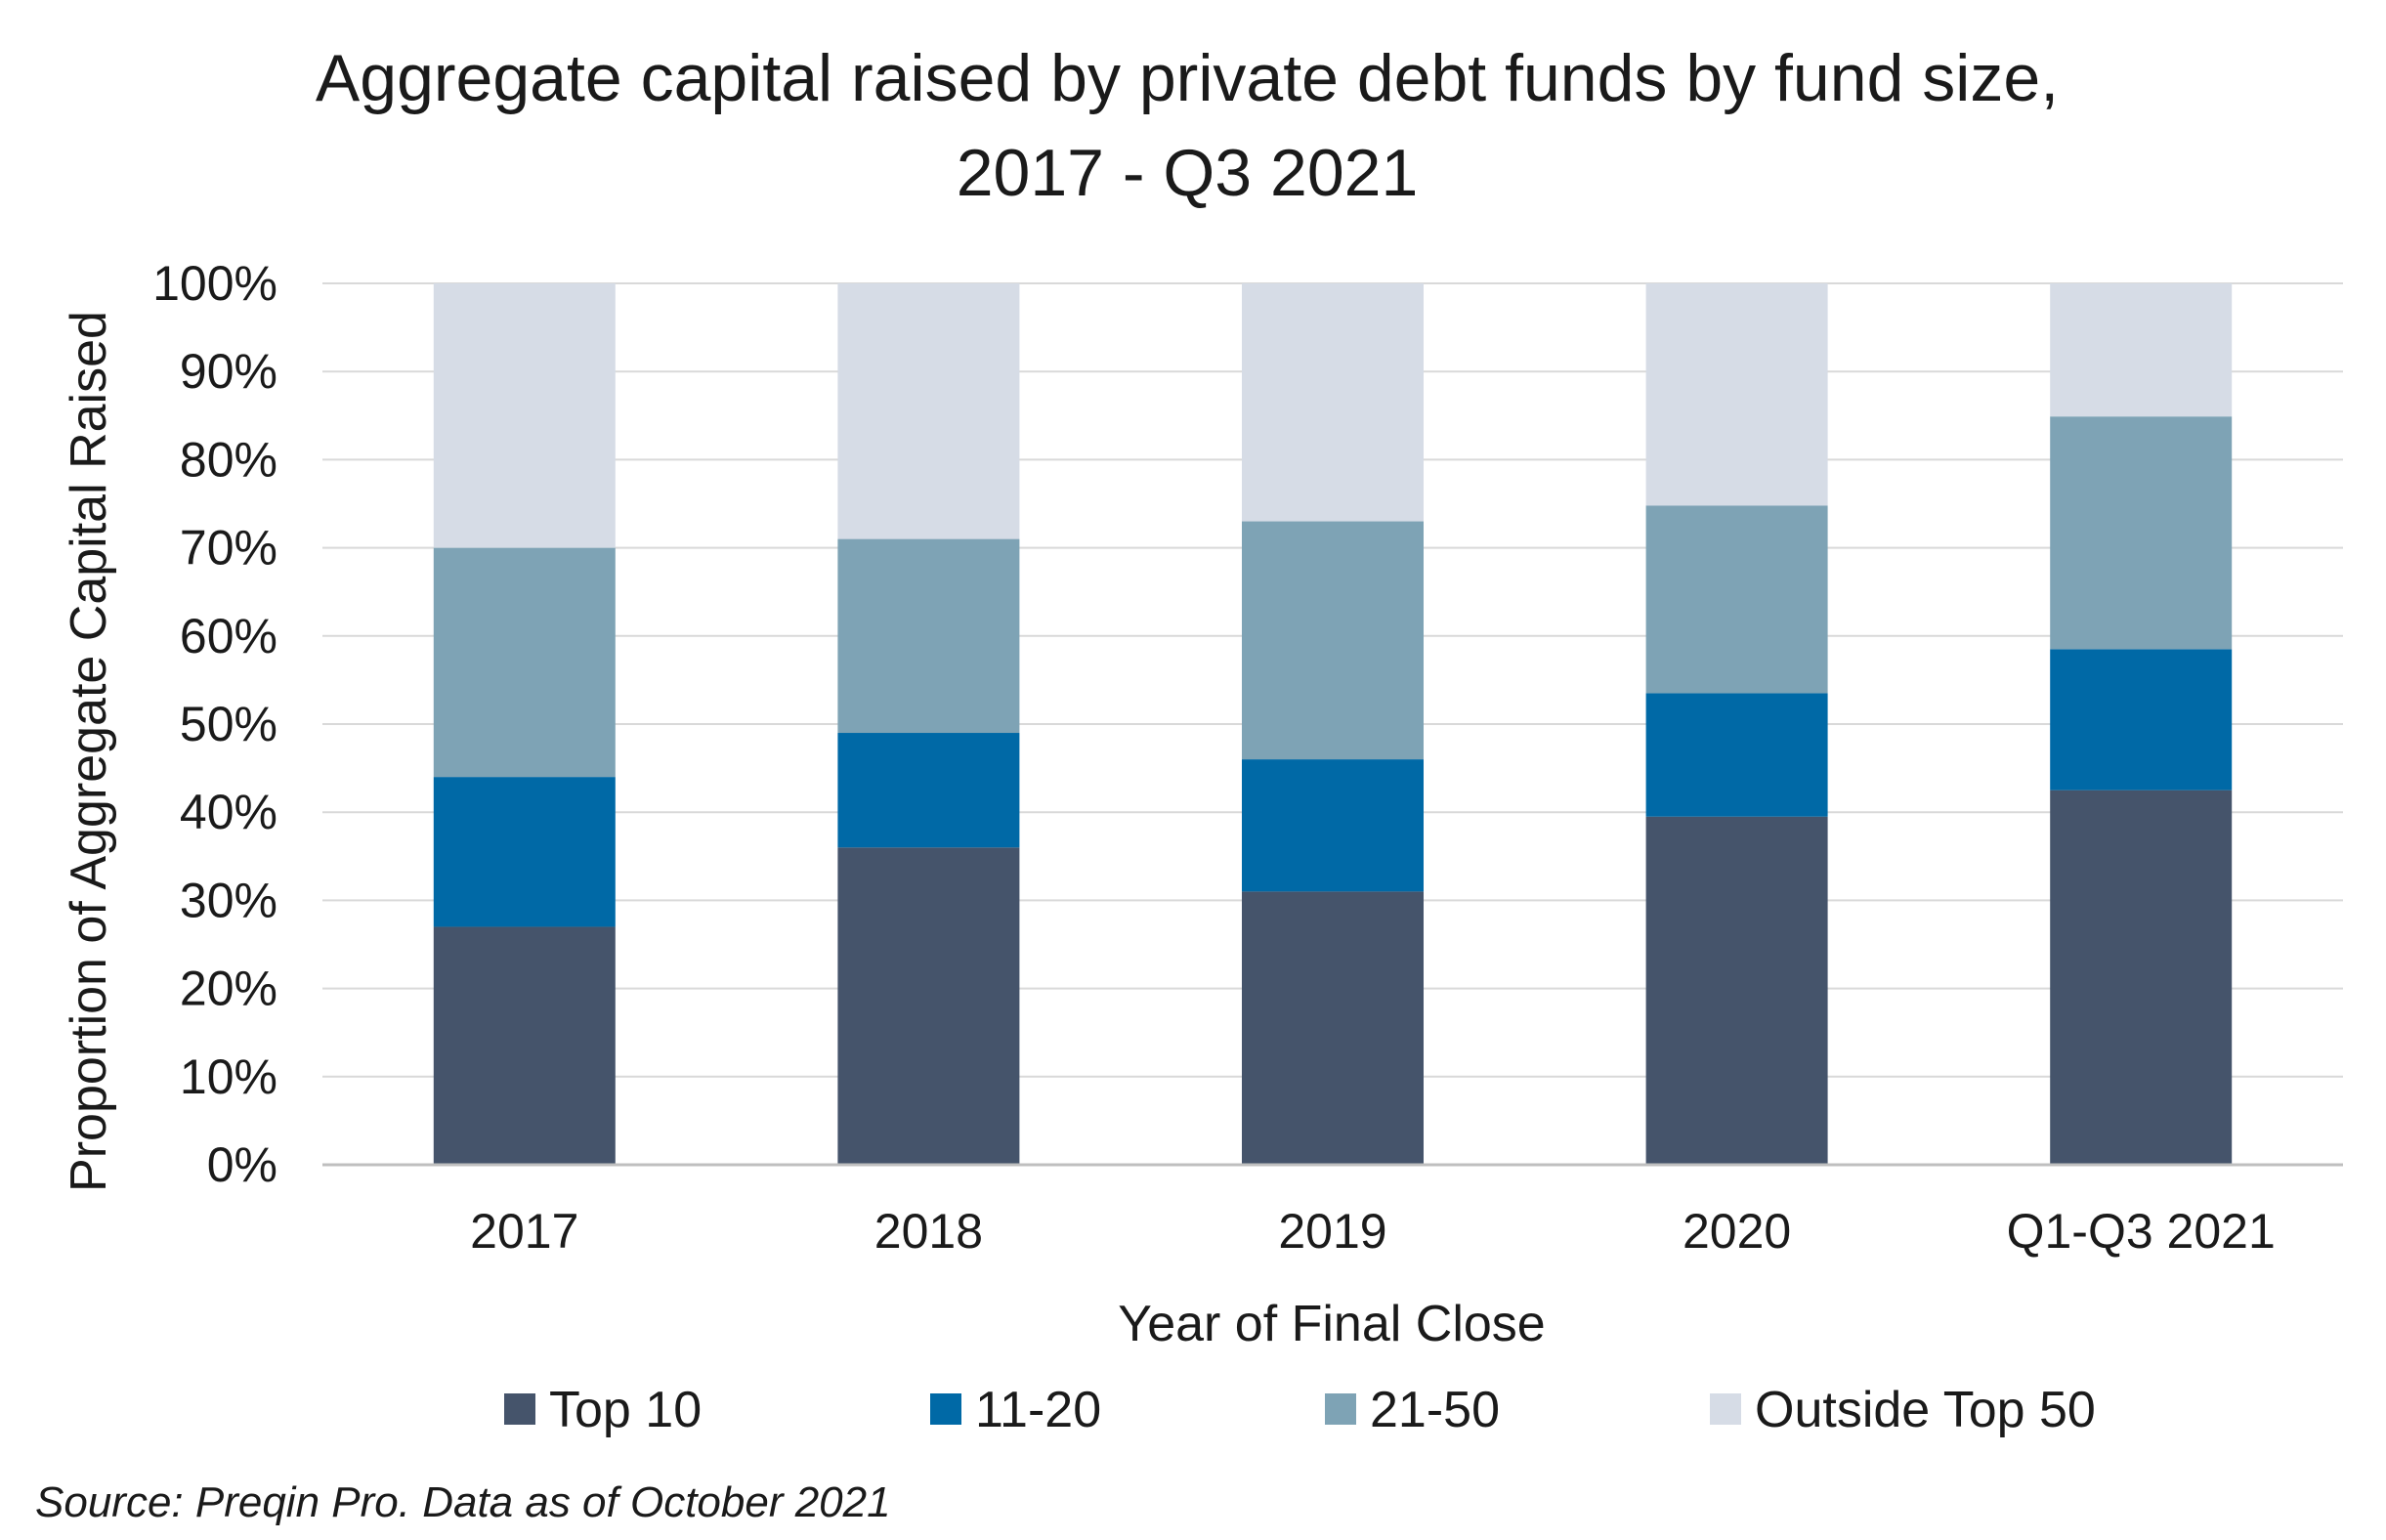  I want to click on y-tick-label: 10%, so click(228, 1076).